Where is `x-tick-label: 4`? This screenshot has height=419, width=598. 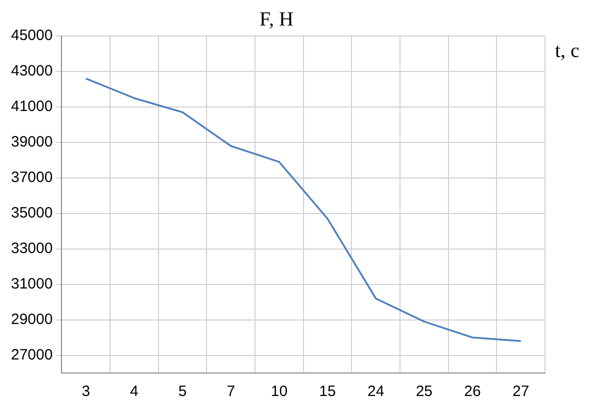 x-tick-label: 4 is located at coordinates (134, 391).